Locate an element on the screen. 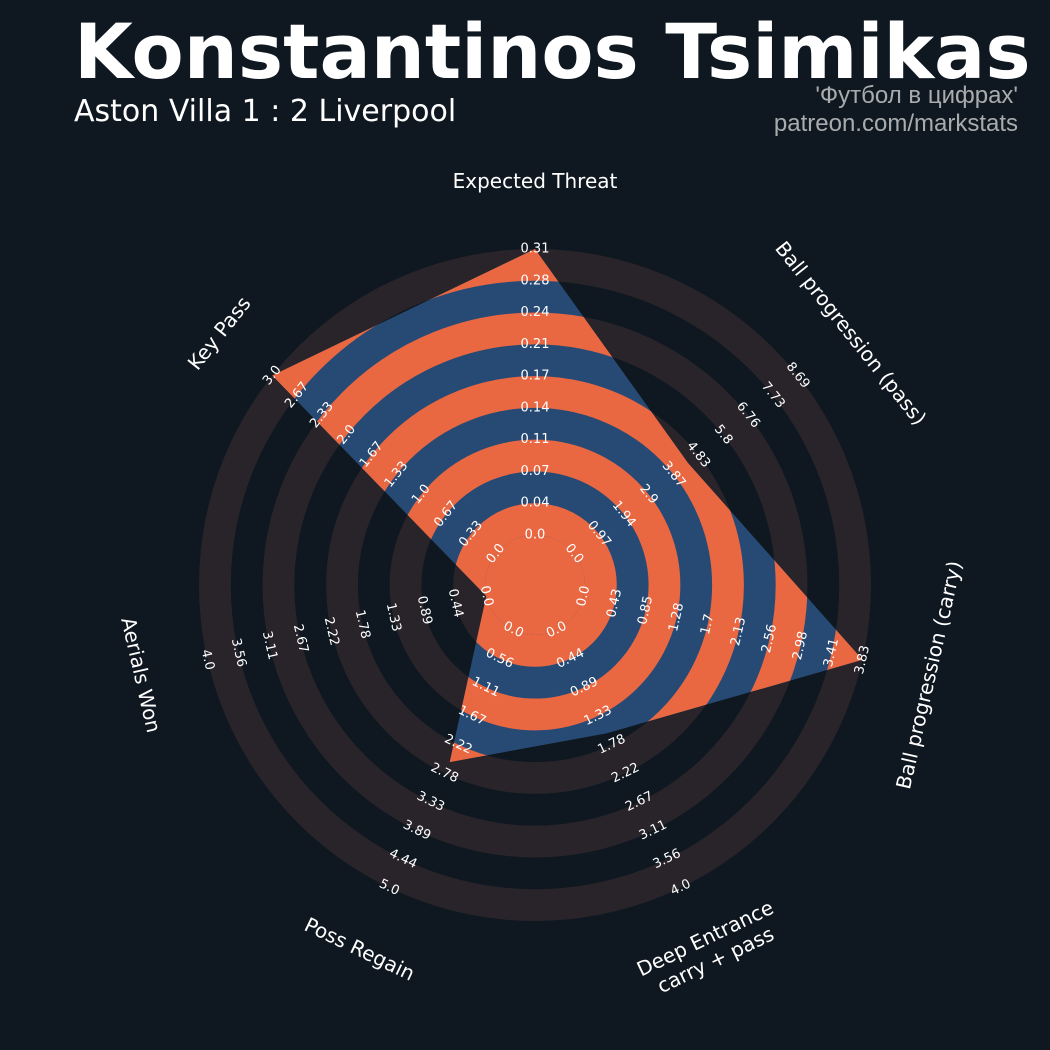 This screenshot has height=1050, width=1050. player-name-title: Konstantinos Tsimikas is located at coordinates (552, 51).